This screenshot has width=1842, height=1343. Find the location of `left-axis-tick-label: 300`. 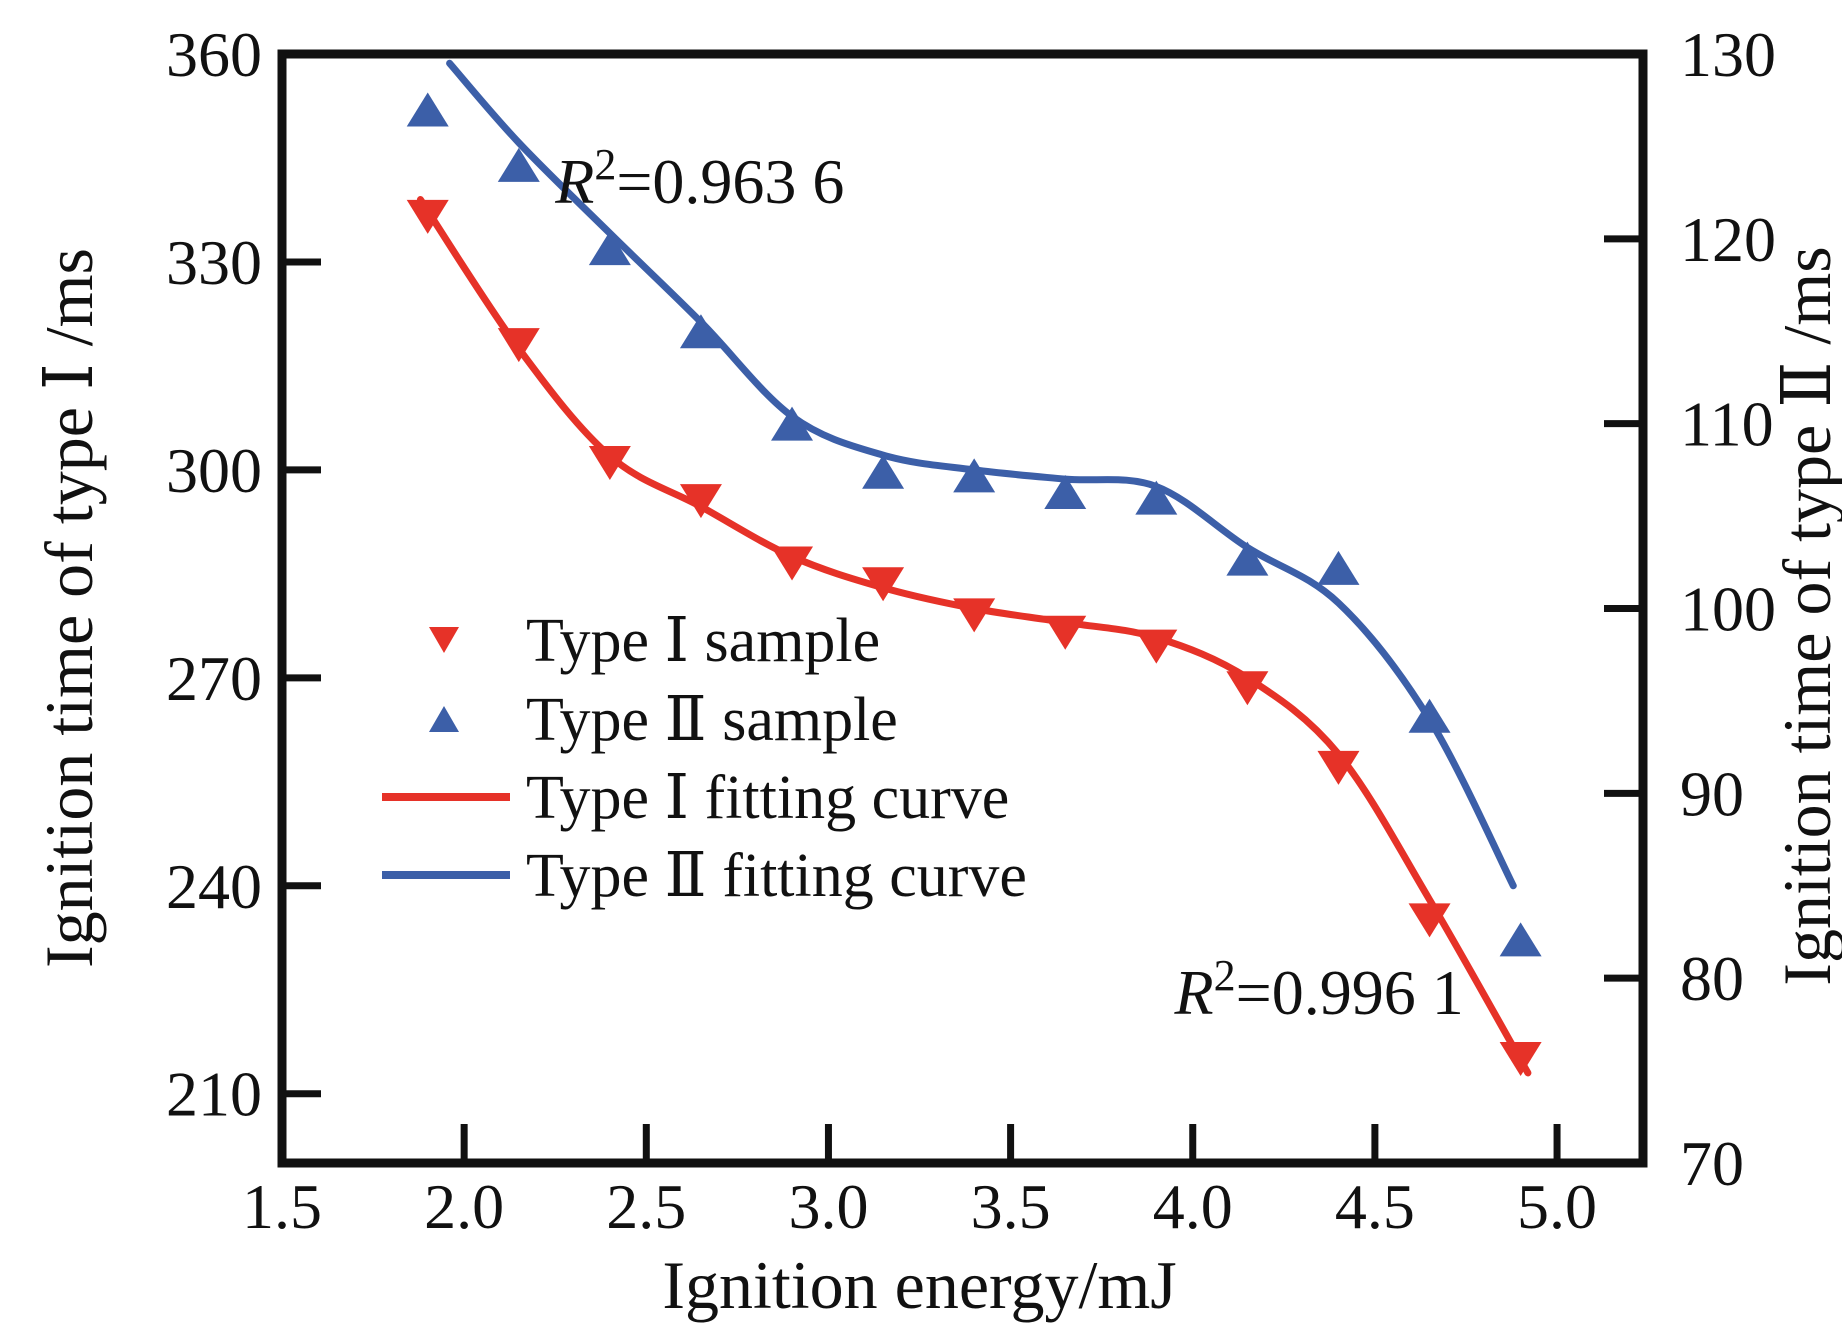

left-axis-tick-label: 300 is located at coordinates (214, 470).